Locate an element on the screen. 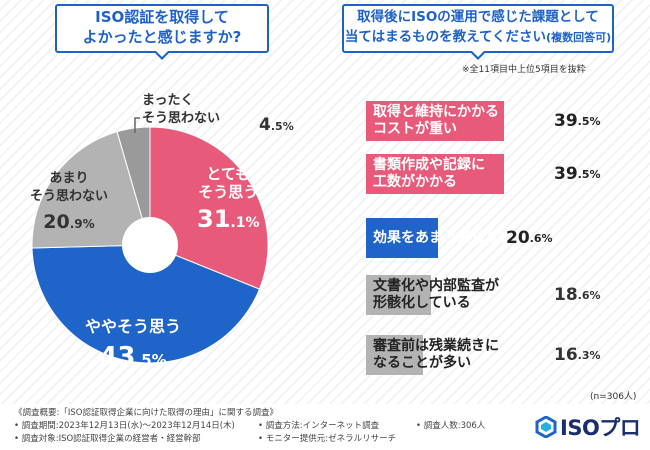 This screenshot has width=650, height=450. pie-value-not-much: 20.9% is located at coordinates (69, 222).